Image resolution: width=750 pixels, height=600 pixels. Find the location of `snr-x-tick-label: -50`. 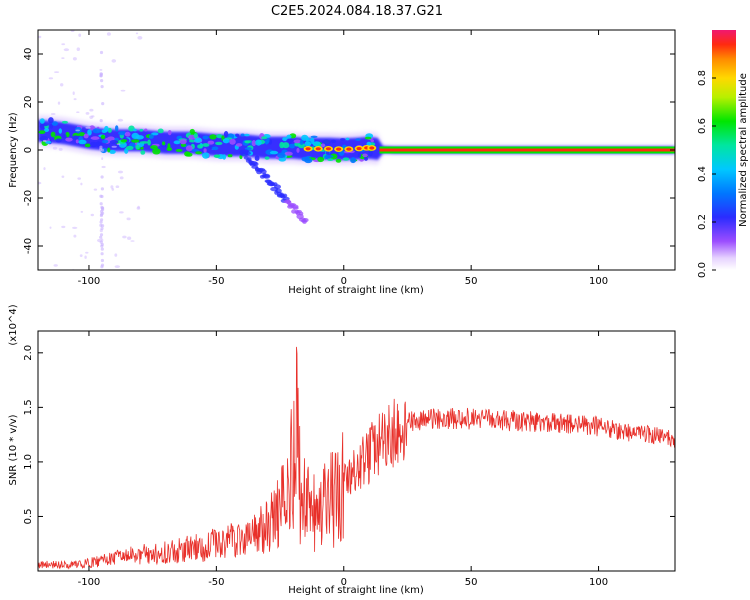

snr-x-tick-label: -50 is located at coordinates (216, 582).